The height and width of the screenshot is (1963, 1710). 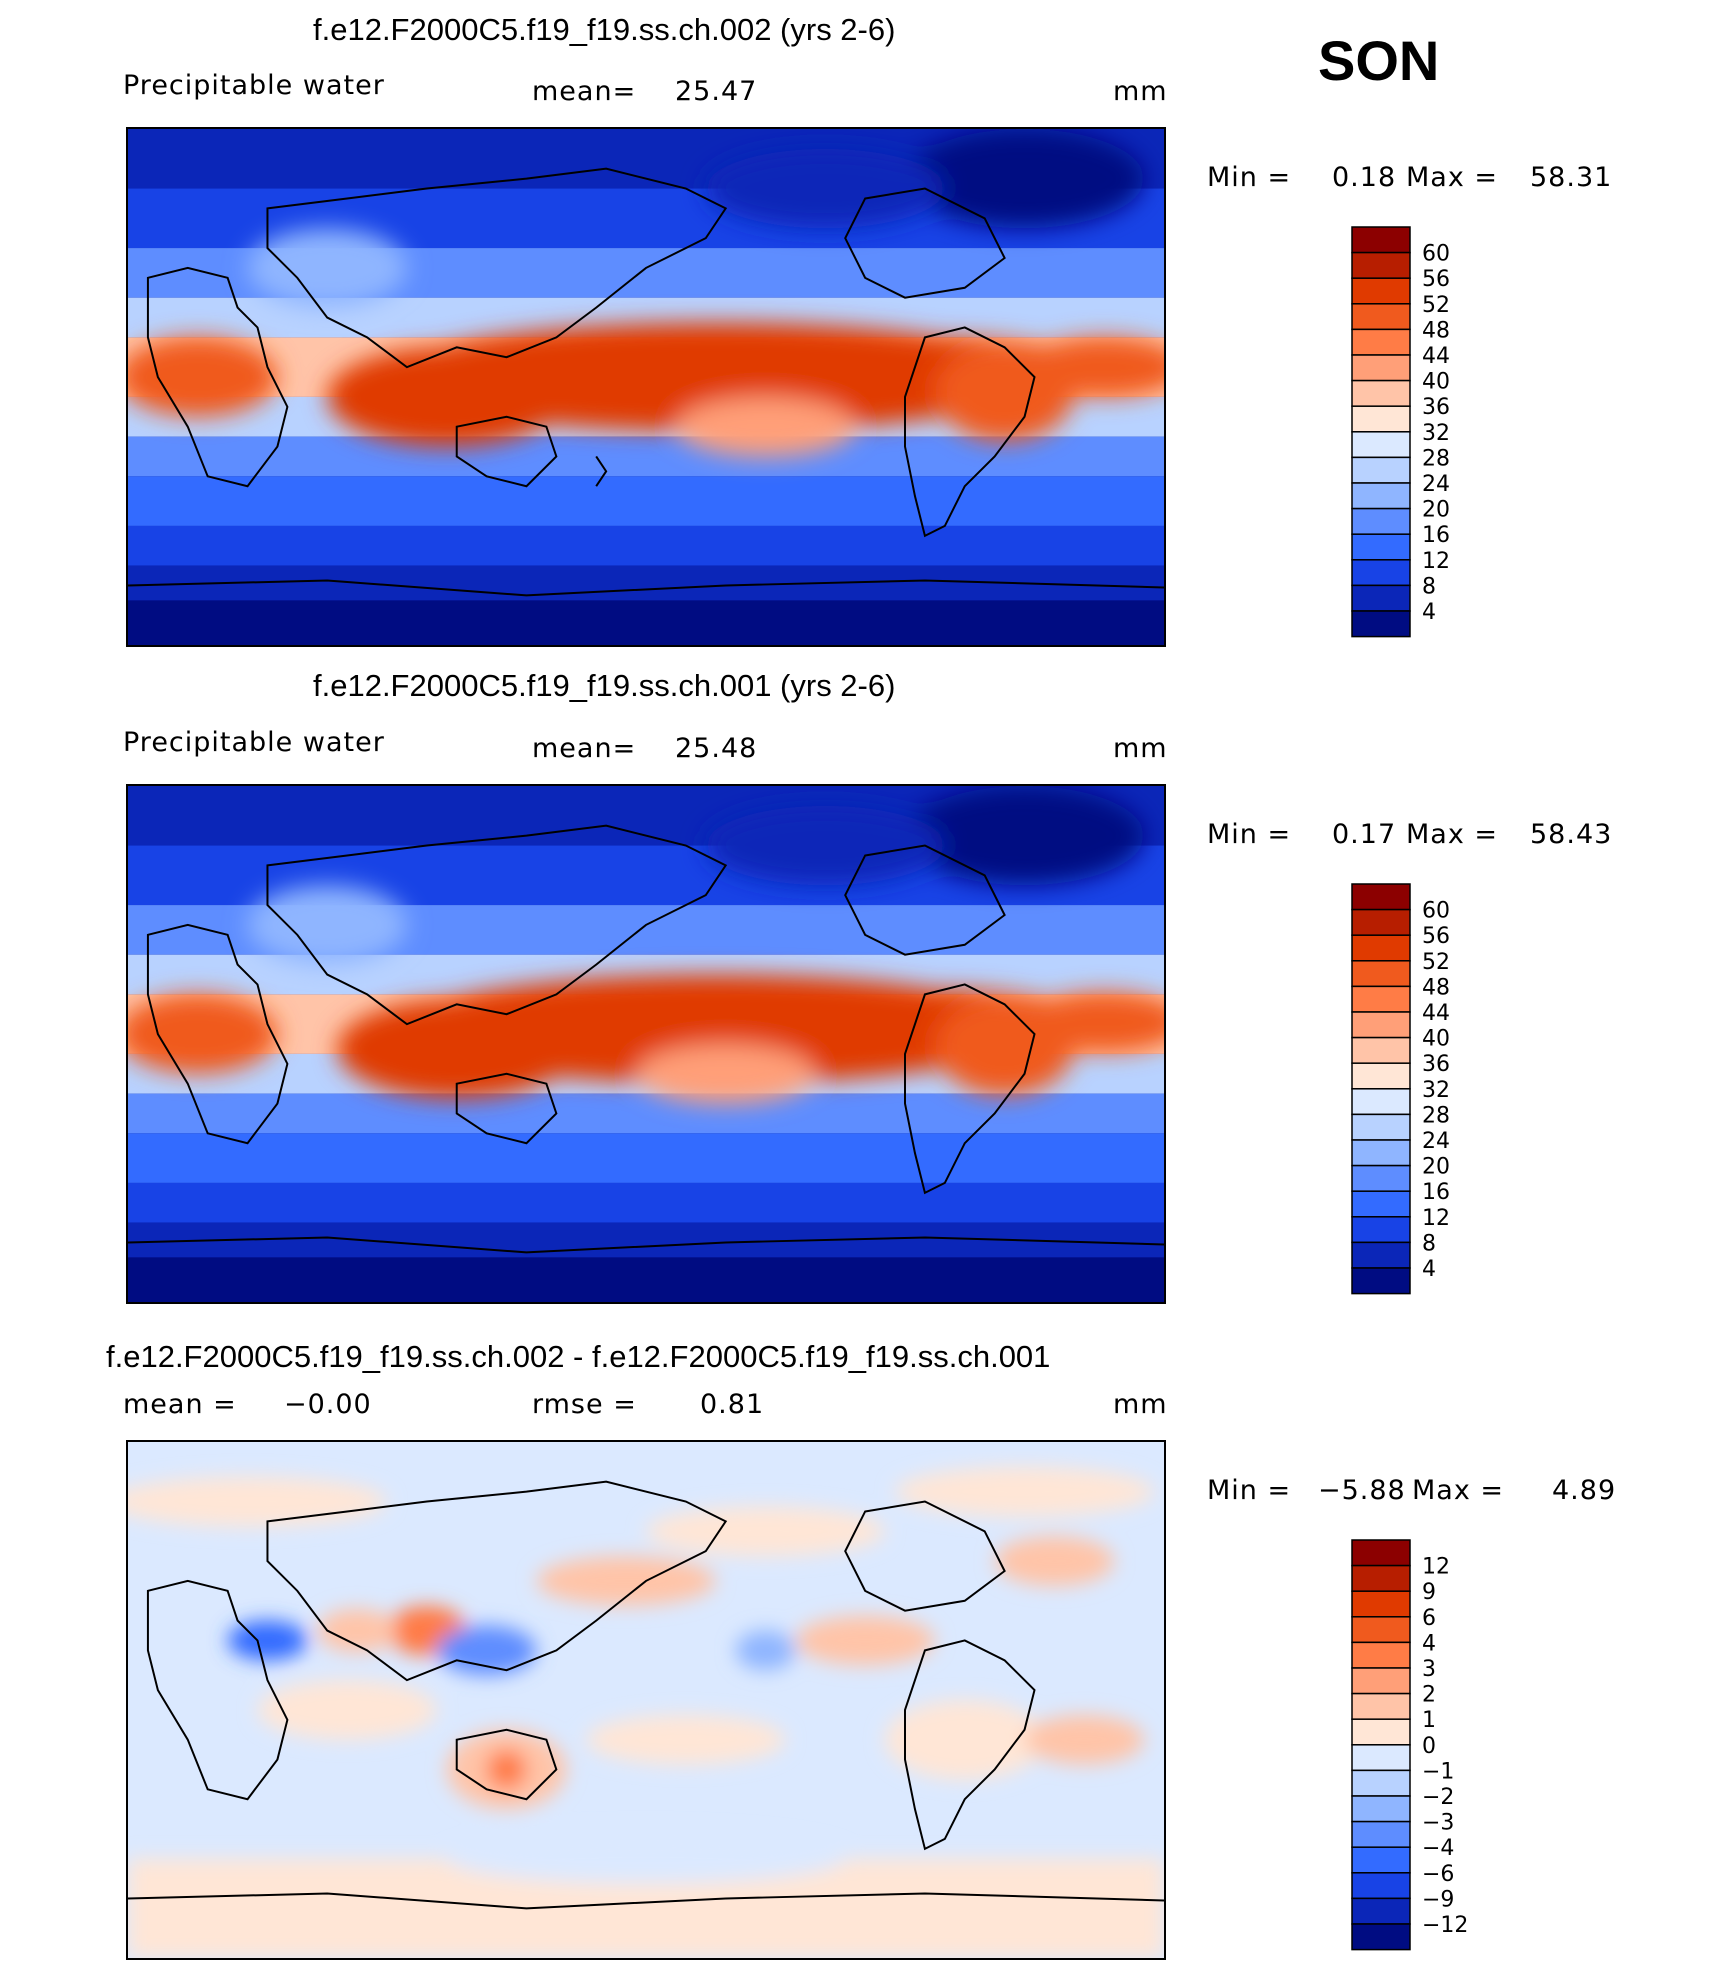 What do you see at coordinates (1429, 1592) in the screenshot?
I see `colorbar-tick-label: 9` at bounding box center [1429, 1592].